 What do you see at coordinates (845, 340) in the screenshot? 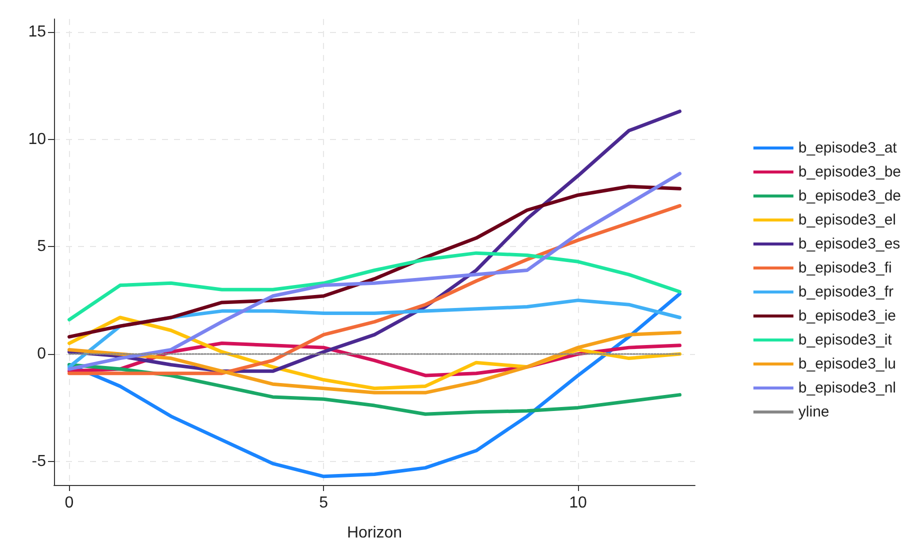
I see `legend-label: b_episode3_it` at bounding box center [845, 340].